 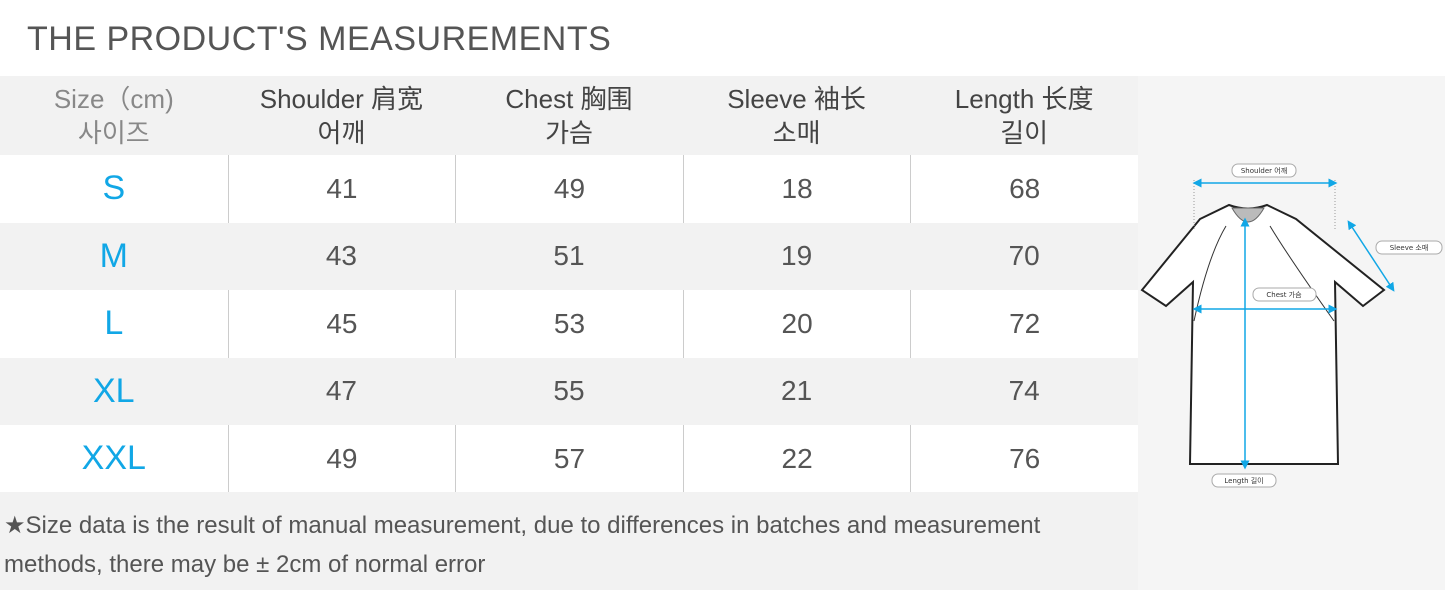 What do you see at coordinates (1024, 391) in the screenshot?
I see `cell-length: 74` at bounding box center [1024, 391].